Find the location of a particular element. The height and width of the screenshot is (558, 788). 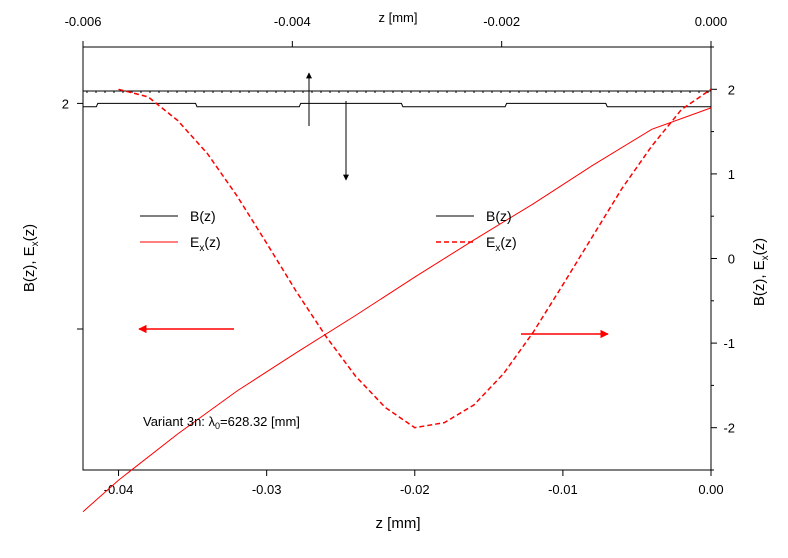

bottom-tick-label: -0.02 is located at coordinates (415, 489).